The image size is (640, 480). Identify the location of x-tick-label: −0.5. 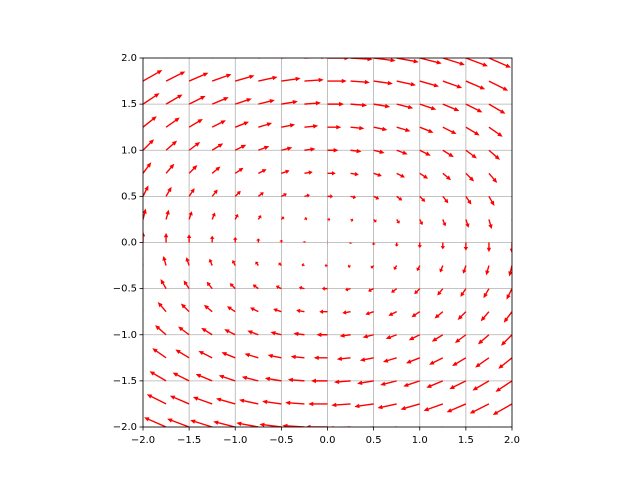
(281, 440).